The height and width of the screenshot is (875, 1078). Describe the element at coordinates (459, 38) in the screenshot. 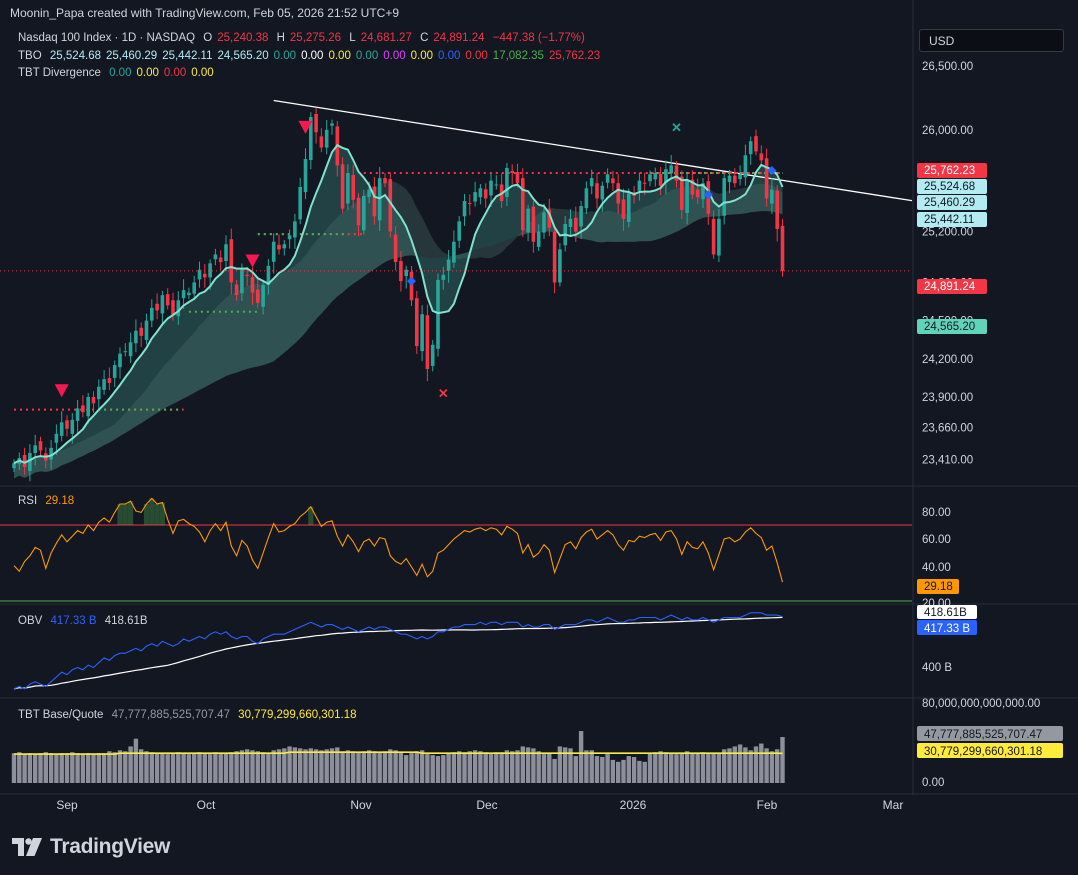

I see `close-value: 24,891.24` at that location.